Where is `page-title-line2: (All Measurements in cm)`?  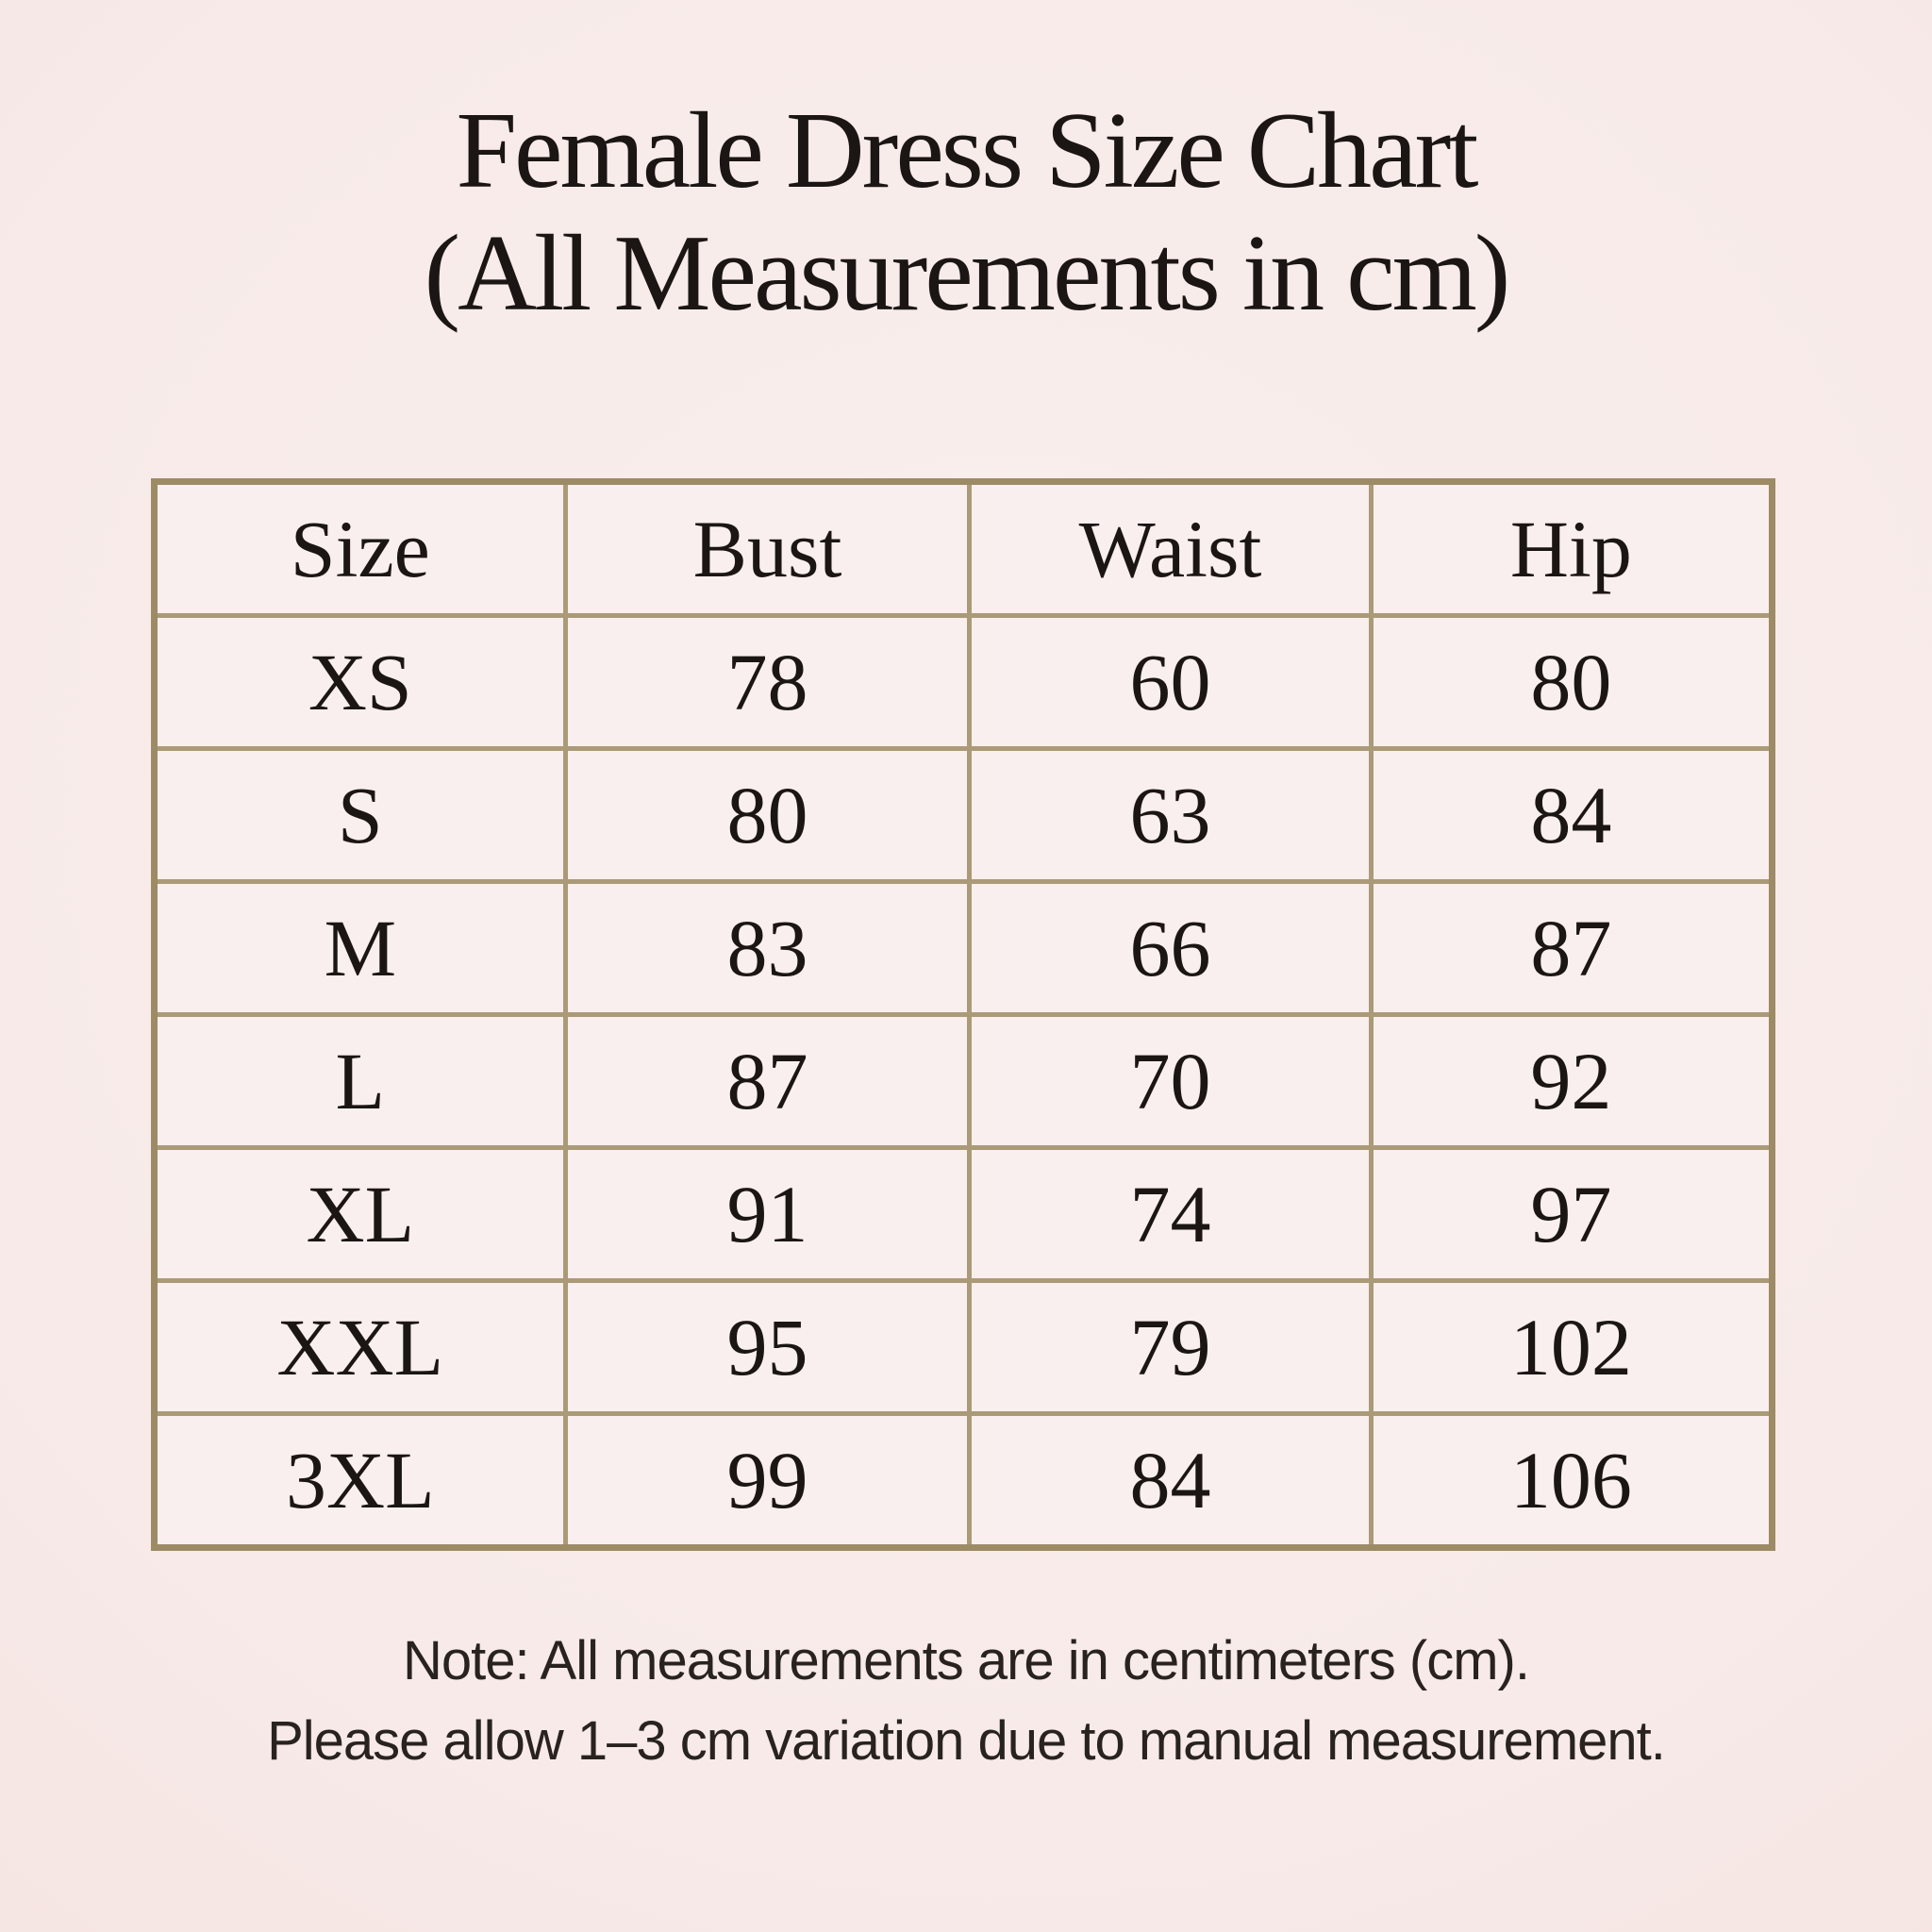 page-title-line2: (All Measurements in cm) is located at coordinates (967, 273).